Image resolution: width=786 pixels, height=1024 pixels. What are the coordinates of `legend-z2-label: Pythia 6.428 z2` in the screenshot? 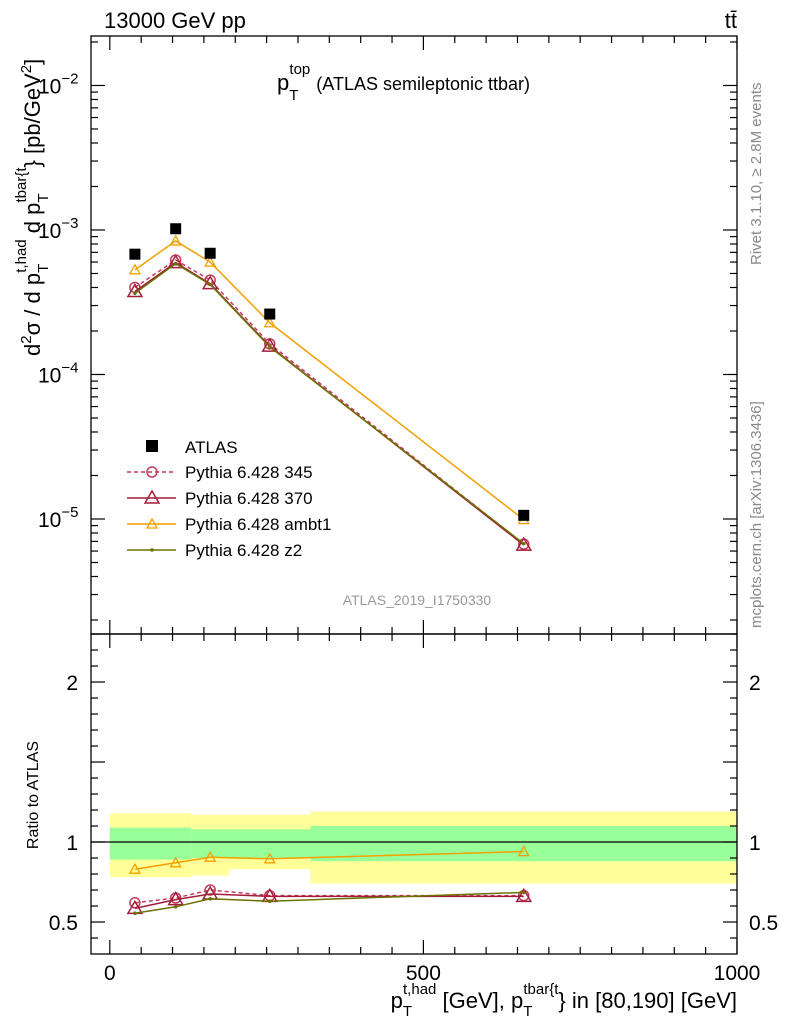 It's located at (243, 550).